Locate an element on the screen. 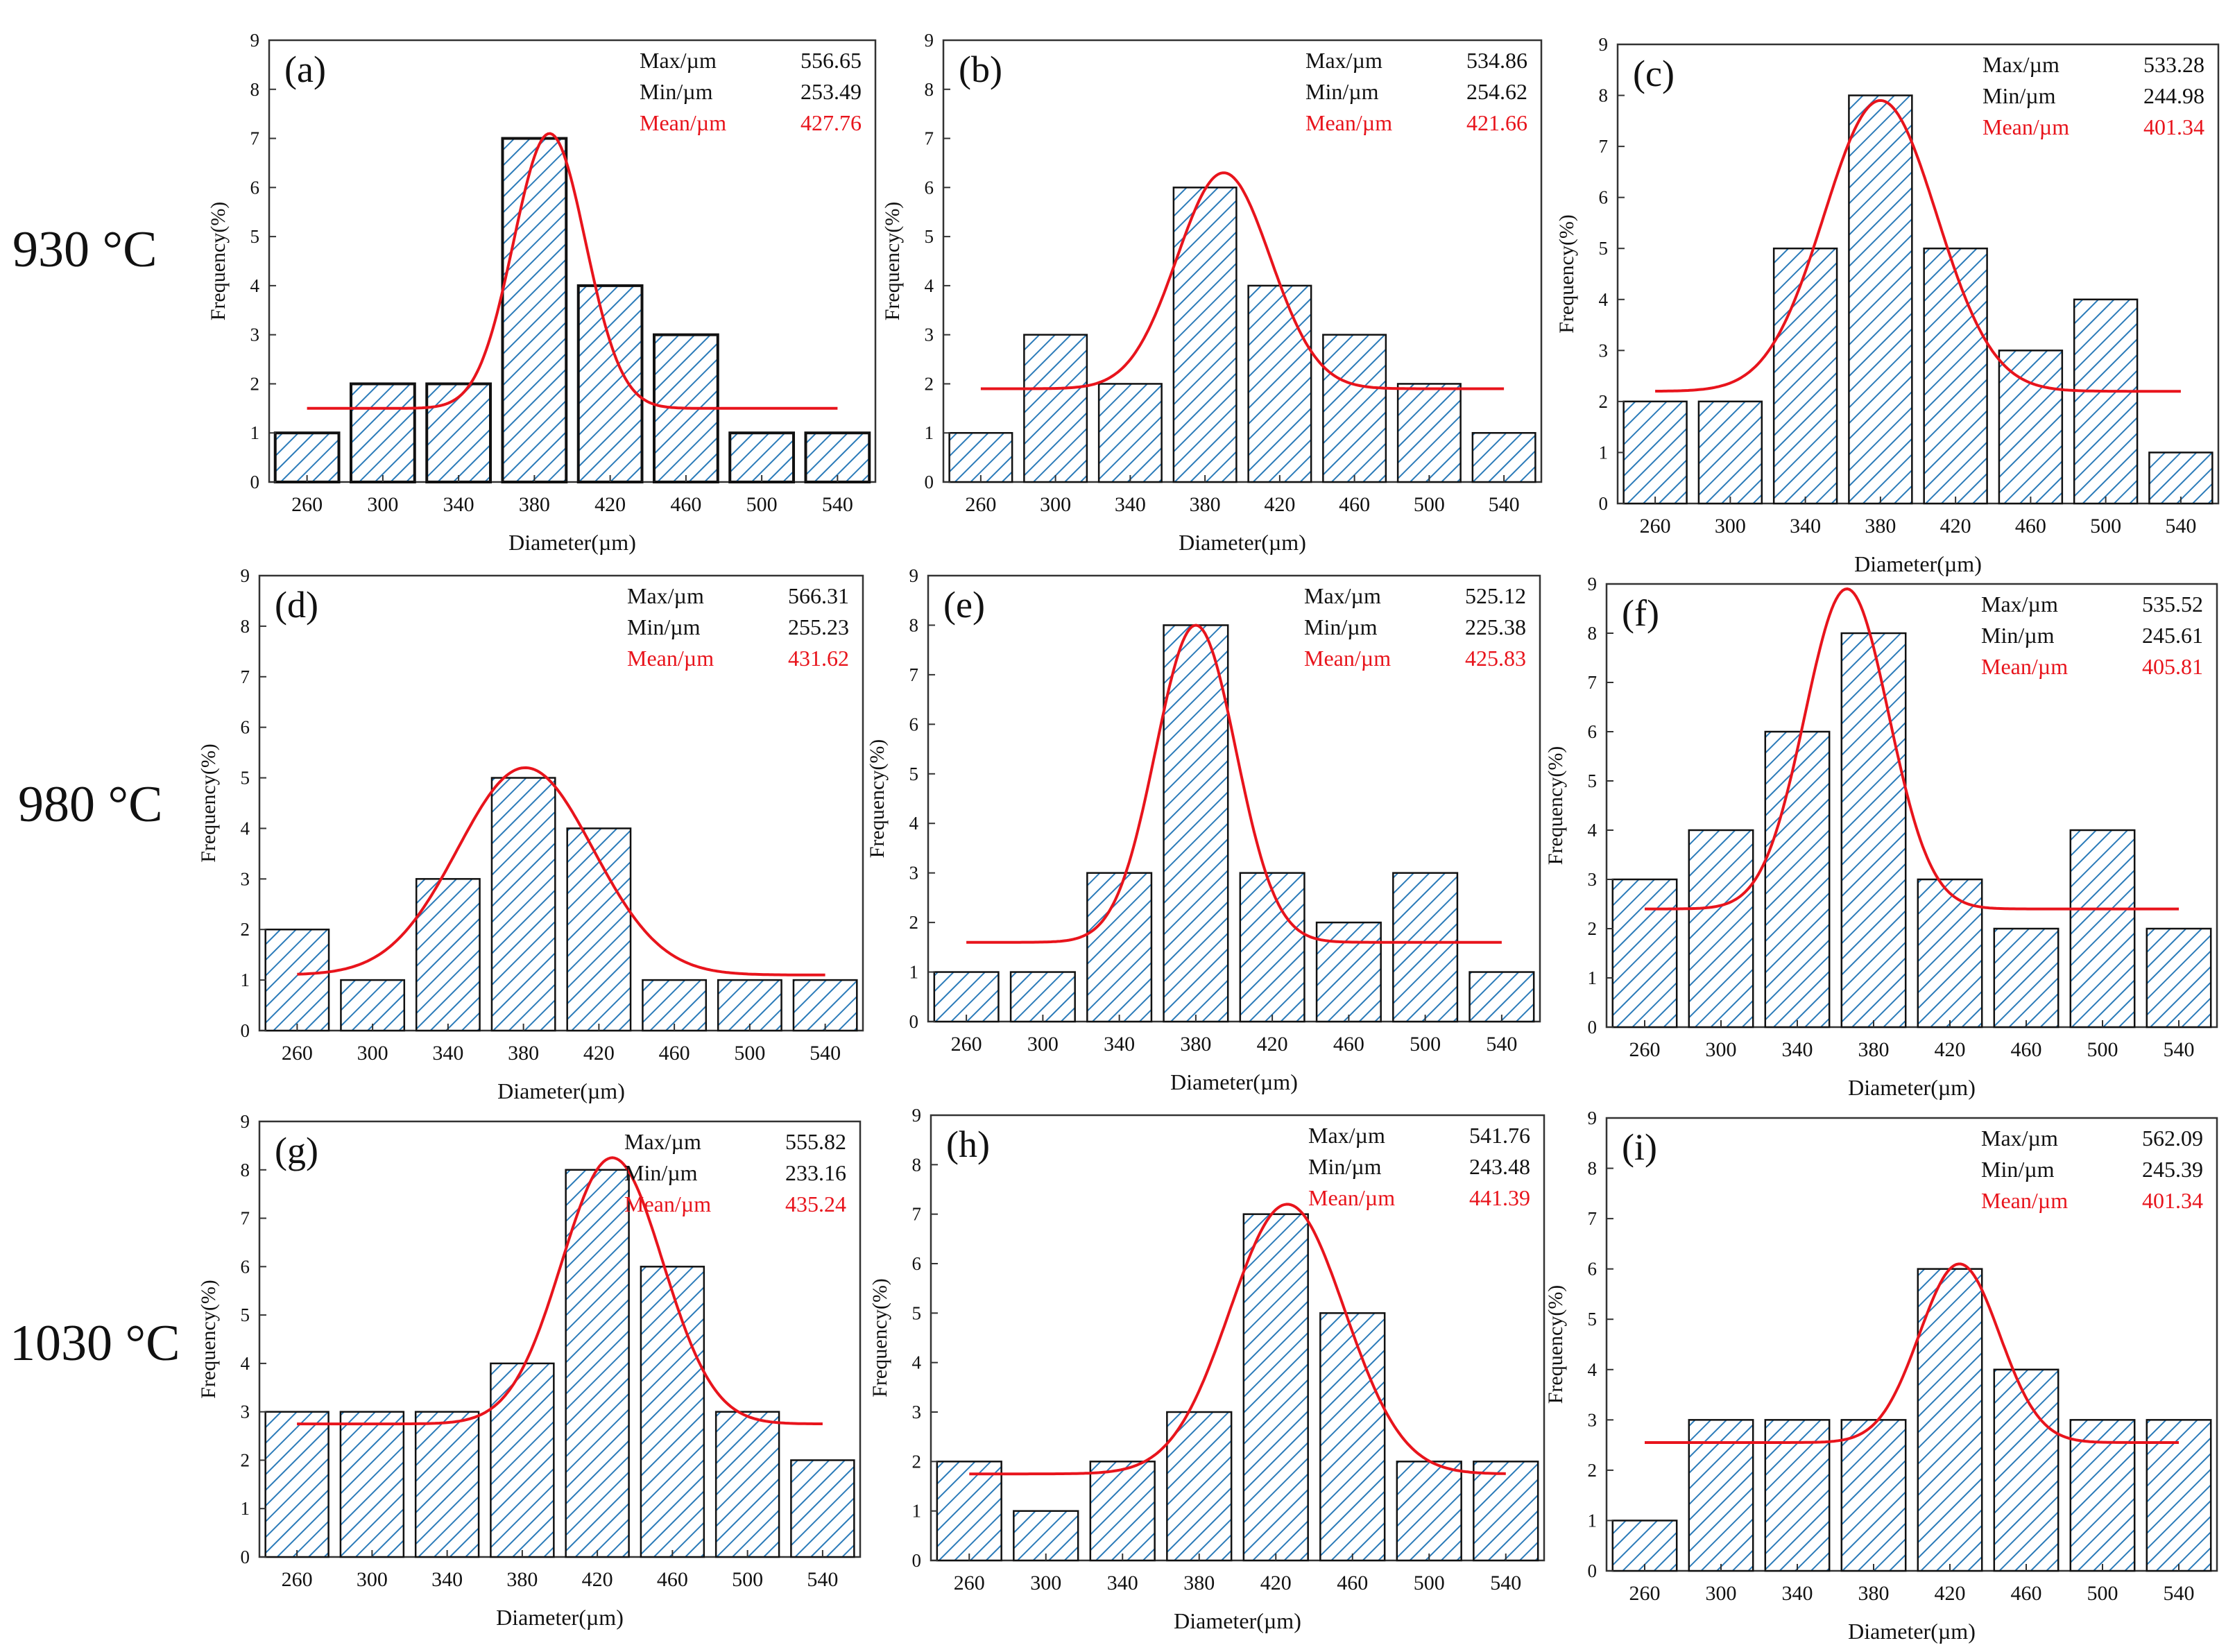  row-label-930: 930 °C is located at coordinates (84, 249).